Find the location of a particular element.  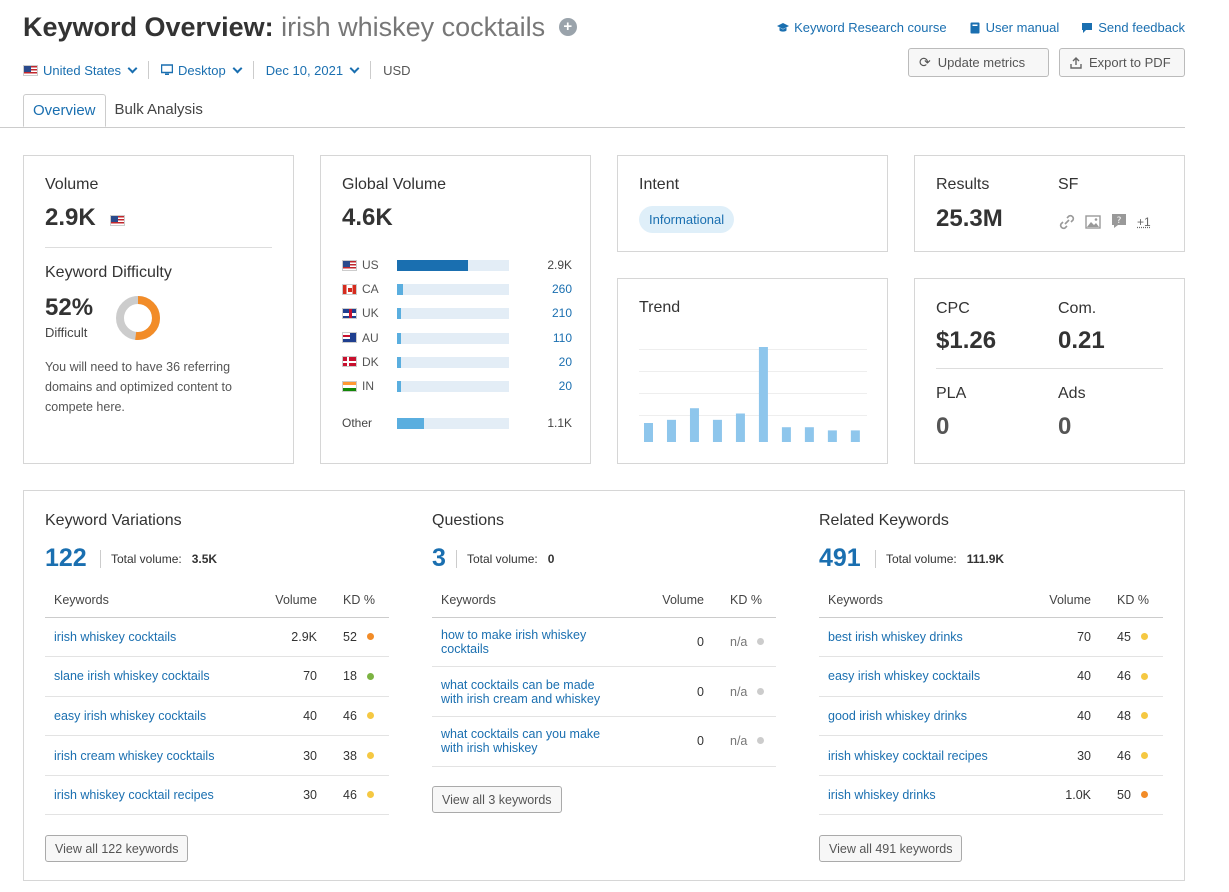

keyword-link: irish cream whiskey cocktails is located at coordinates (146, 755).